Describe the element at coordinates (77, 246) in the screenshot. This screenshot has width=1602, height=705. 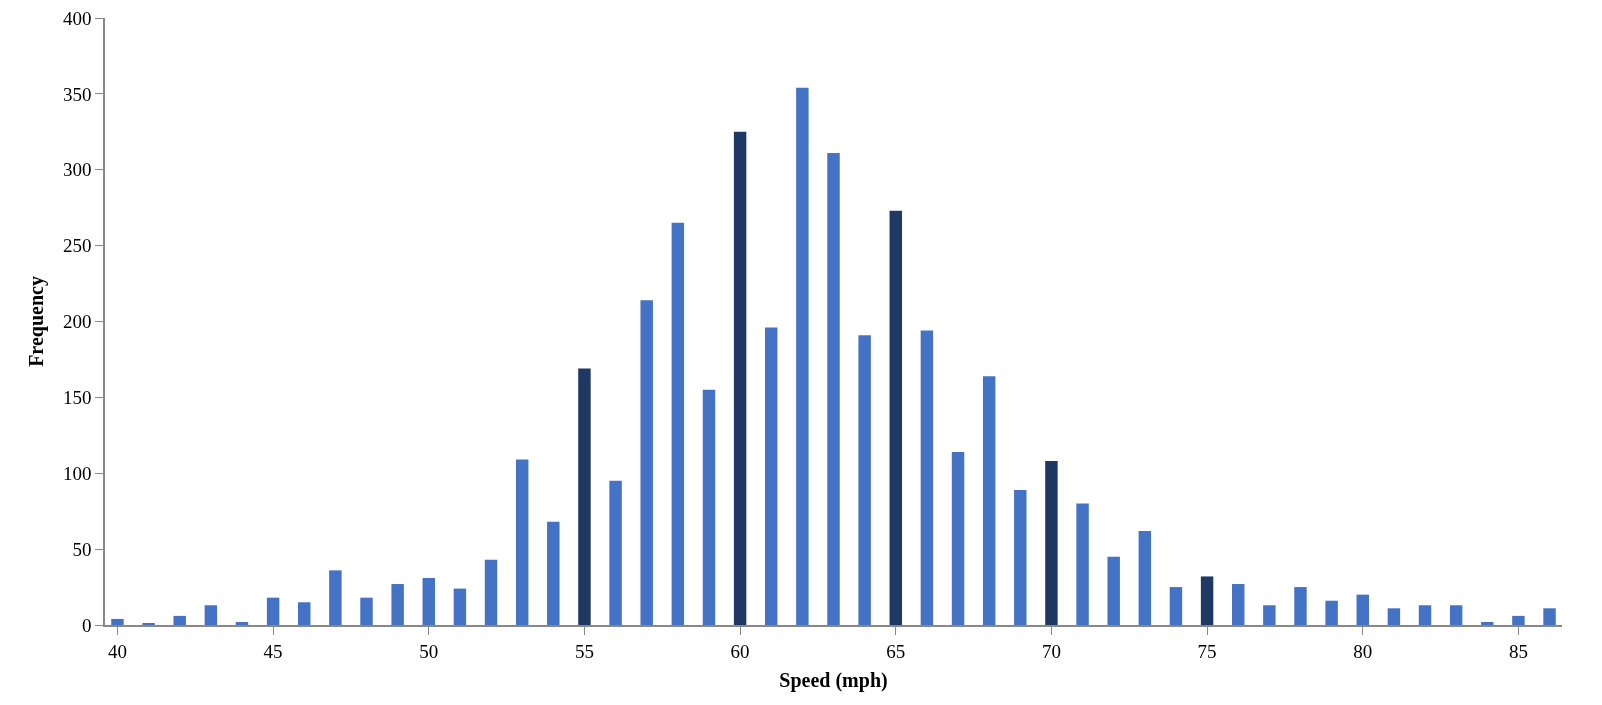
I see `y-tick-label: 250` at that location.